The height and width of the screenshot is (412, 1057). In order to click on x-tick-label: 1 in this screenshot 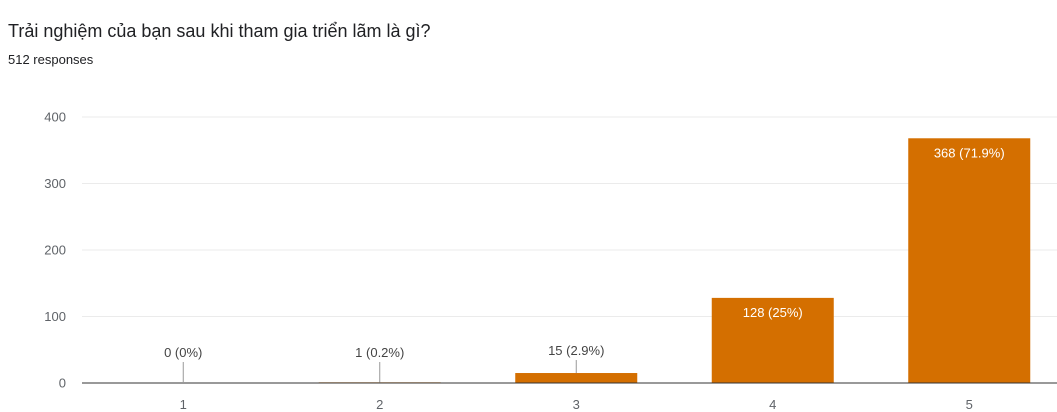, I will do `click(183, 404)`.